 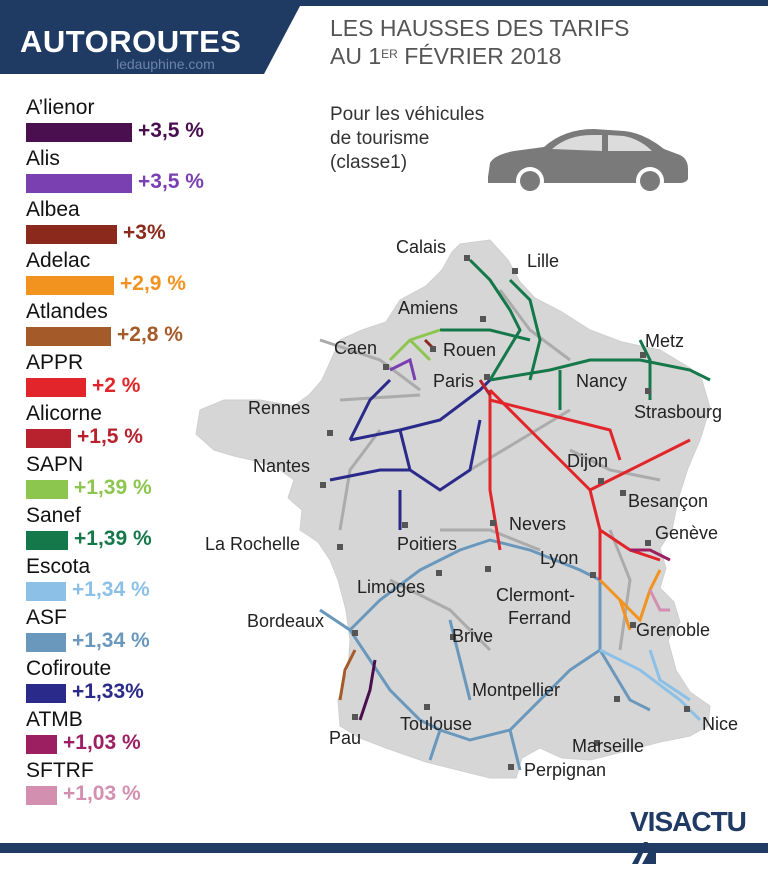 What do you see at coordinates (538, 524) in the screenshot?
I see `city-label-nevers: Nevers` at bounding box center [538, 524].